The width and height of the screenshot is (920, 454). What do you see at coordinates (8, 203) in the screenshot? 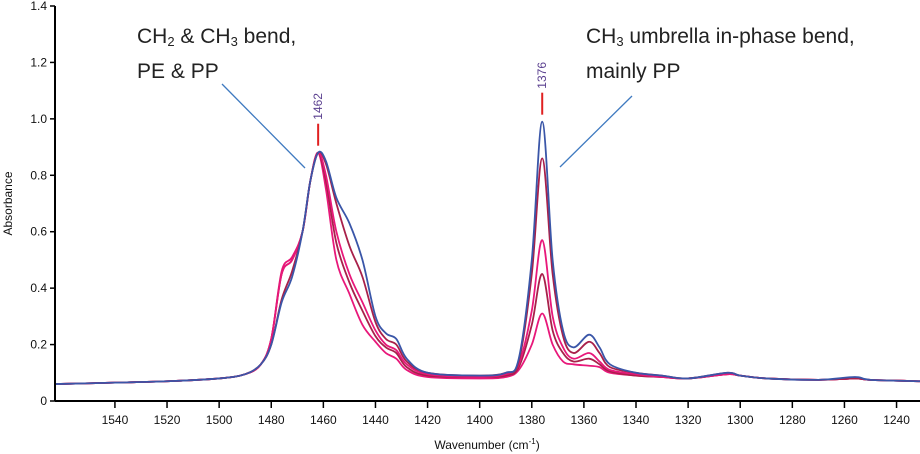
I see `y-axis-label: Absorbance` at bounding box center [8, 203].